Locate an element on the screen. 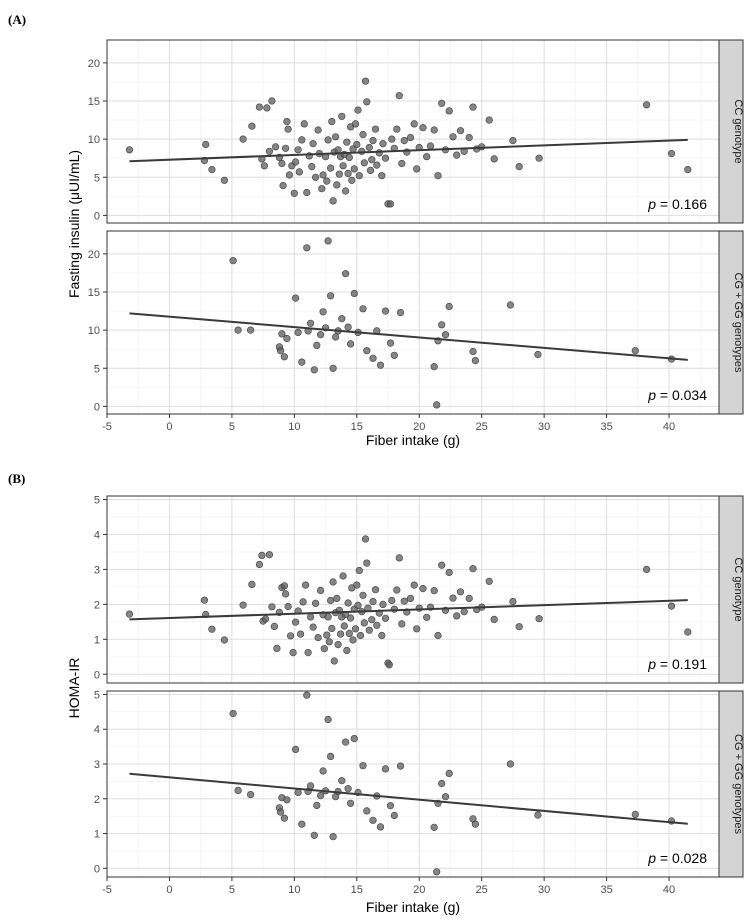 This screenshot has height=920, width=754. p-value-label: p = 0.166 is located at coordinates (677, 204).